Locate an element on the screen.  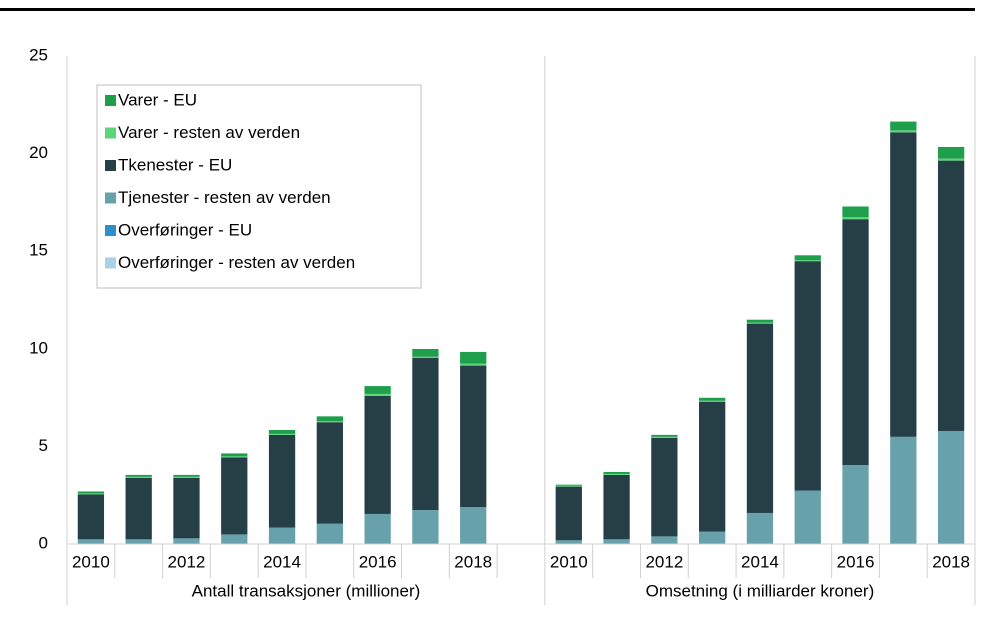
group-label: Omsetning (i milliarder kroner) is located at coordinates (760, 590).